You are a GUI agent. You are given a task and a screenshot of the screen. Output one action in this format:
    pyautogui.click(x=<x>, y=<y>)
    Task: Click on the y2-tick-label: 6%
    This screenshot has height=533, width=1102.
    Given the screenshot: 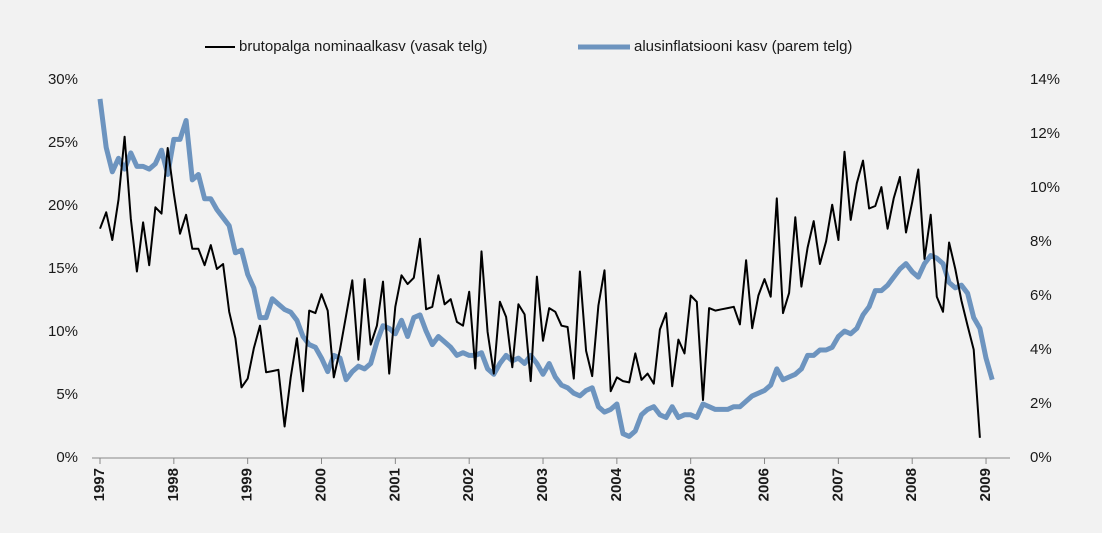 What is the action you would take?
    pyautogui.click(x=1041, y=295)
    